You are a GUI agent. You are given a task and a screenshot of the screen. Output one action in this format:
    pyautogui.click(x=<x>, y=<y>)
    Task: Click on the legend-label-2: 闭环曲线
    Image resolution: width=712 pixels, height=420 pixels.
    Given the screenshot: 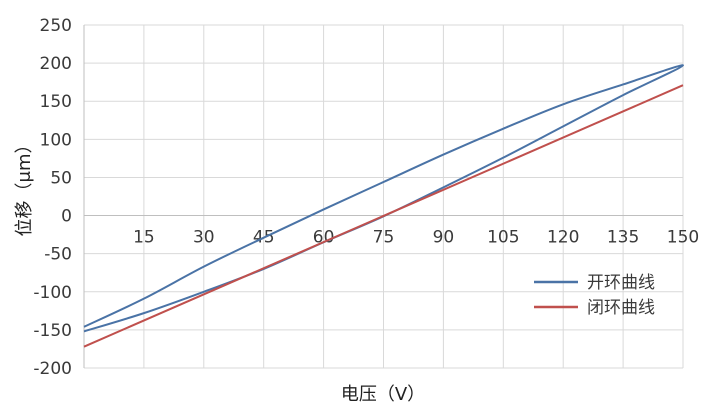 What is the action you would take?
    pyautogui.click(x=621, y=308)
    